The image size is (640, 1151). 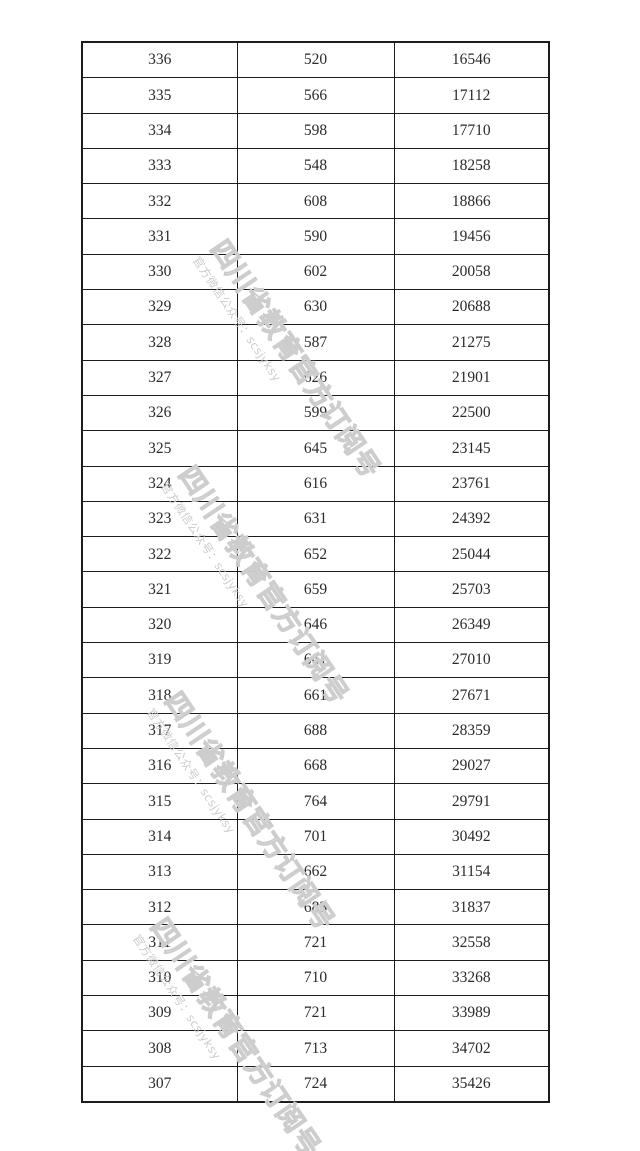 I want to click on count-cell: 645, so click(x=315, y=448).